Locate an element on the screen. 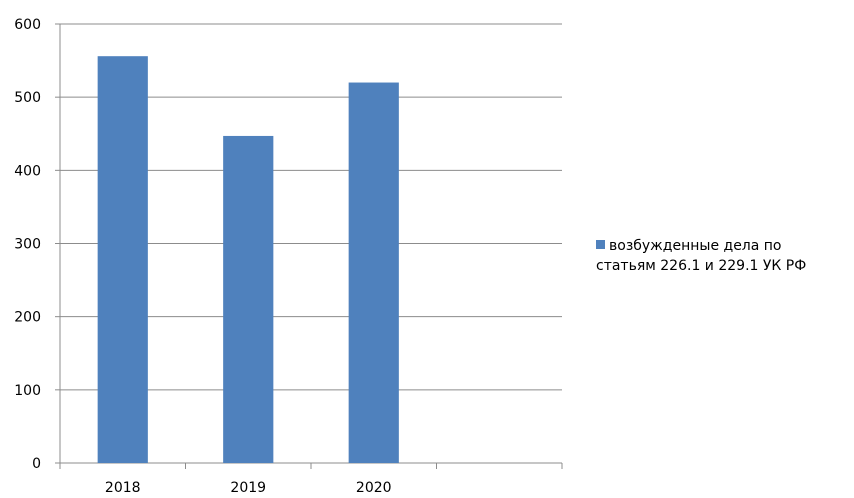 This screenshot has height=498, width=854. legend-label-line1: возбужденные дела по is located at coordinates (695, 246).